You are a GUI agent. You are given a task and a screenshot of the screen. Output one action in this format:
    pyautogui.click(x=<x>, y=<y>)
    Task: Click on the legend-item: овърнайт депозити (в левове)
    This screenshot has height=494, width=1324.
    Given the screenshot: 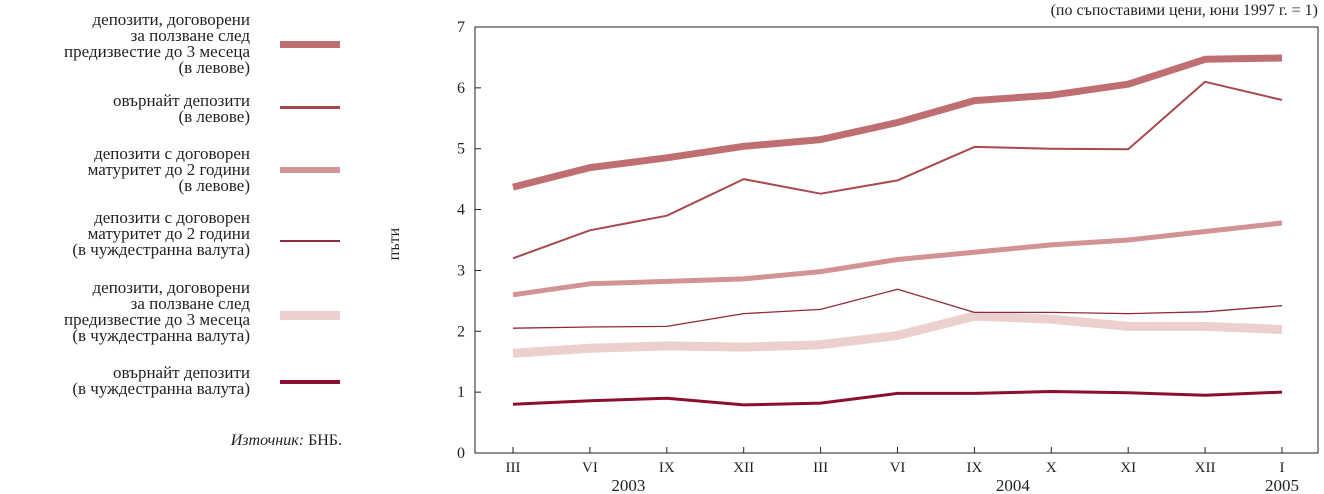 What is the action you would take?
    pyautogui.click(x=175, y=109)
    